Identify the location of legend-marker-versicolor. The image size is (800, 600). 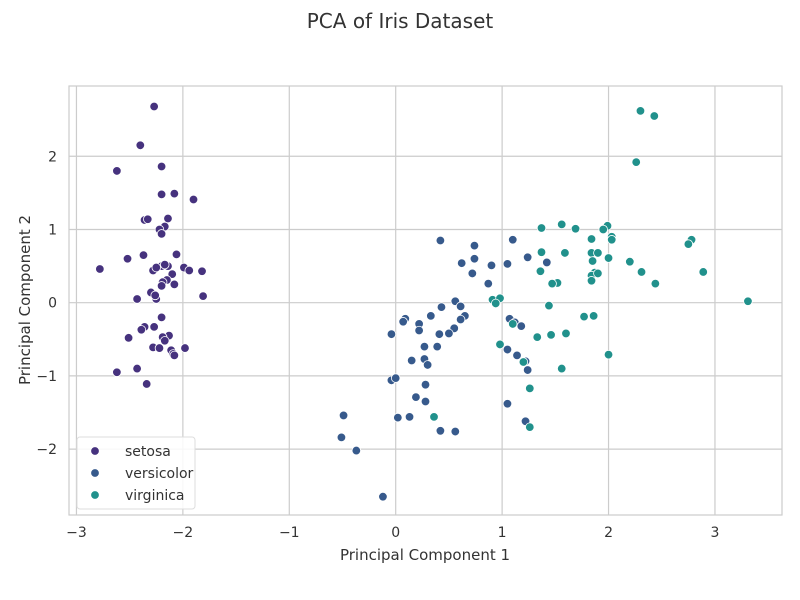
(95, 473).